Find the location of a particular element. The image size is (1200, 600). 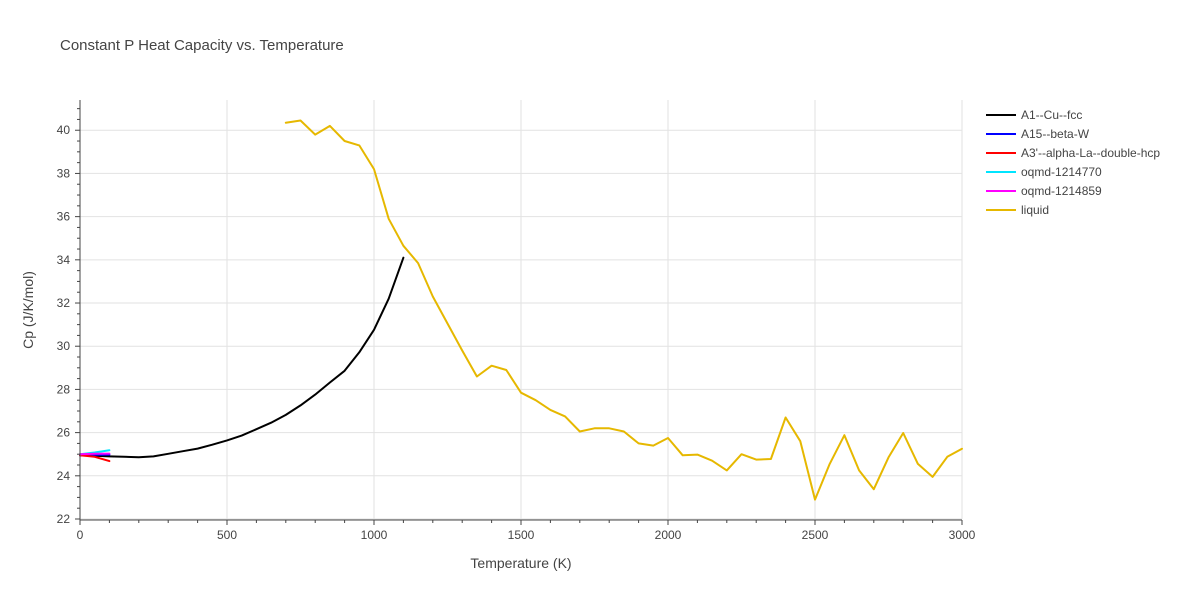

legend-item-a15-beta-w: A15--beta-W is located at coordinates (1038, 134).